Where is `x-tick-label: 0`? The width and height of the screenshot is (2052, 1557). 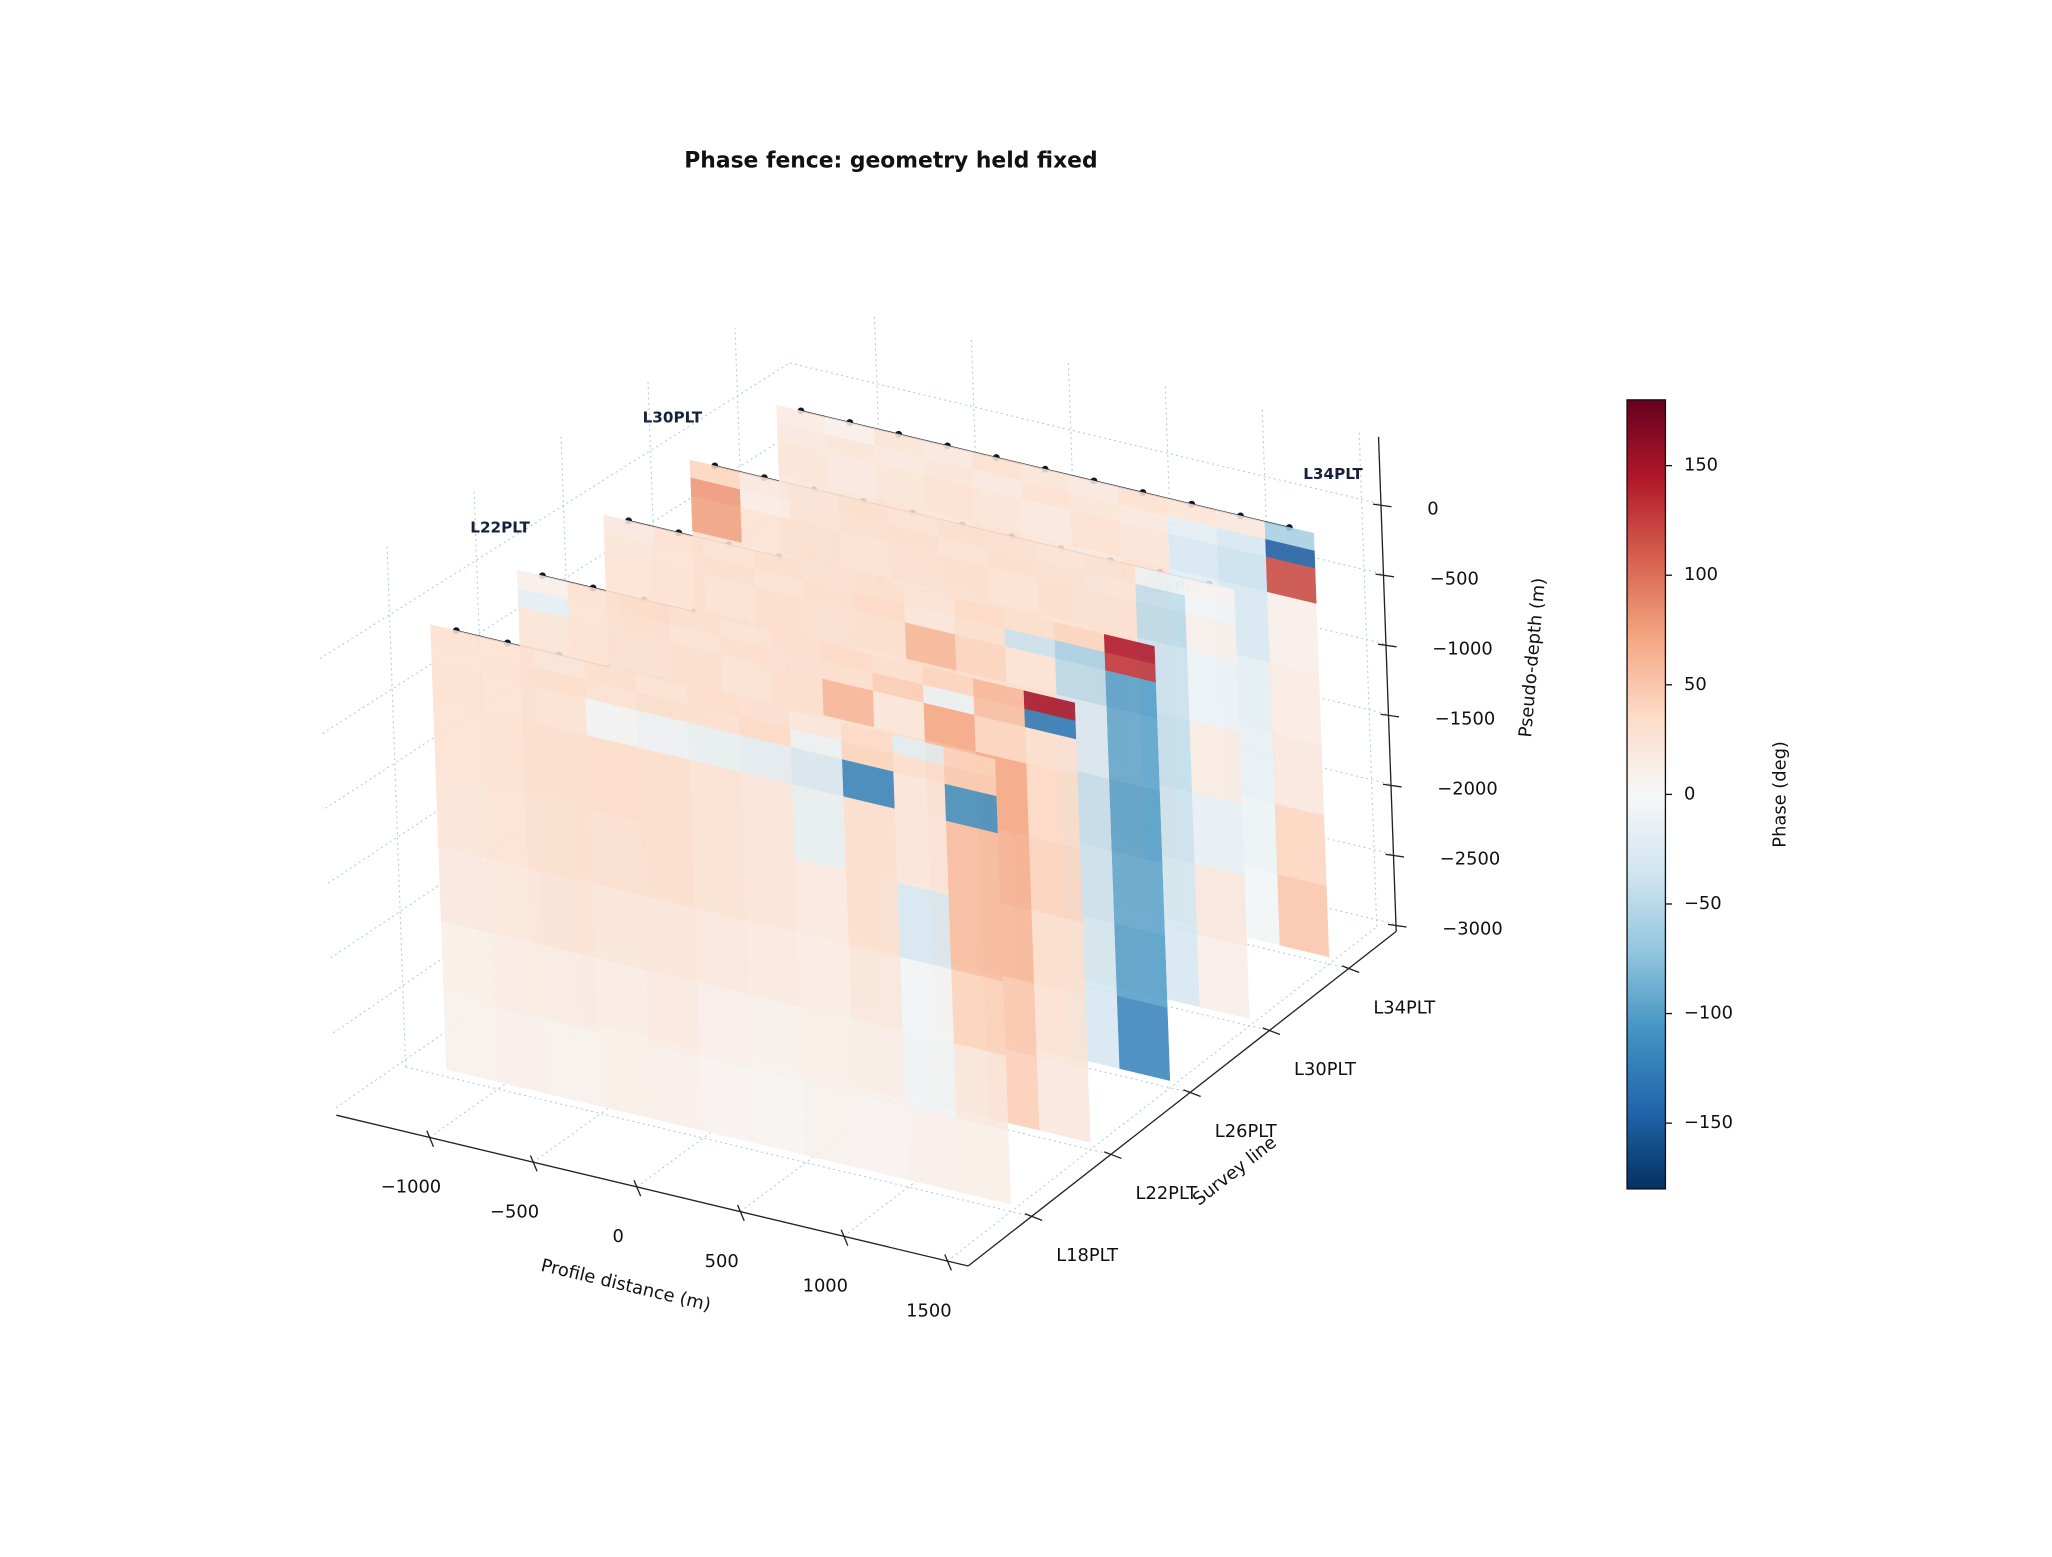 x-tick-label: 0 is located at coordinates (617, 1236).